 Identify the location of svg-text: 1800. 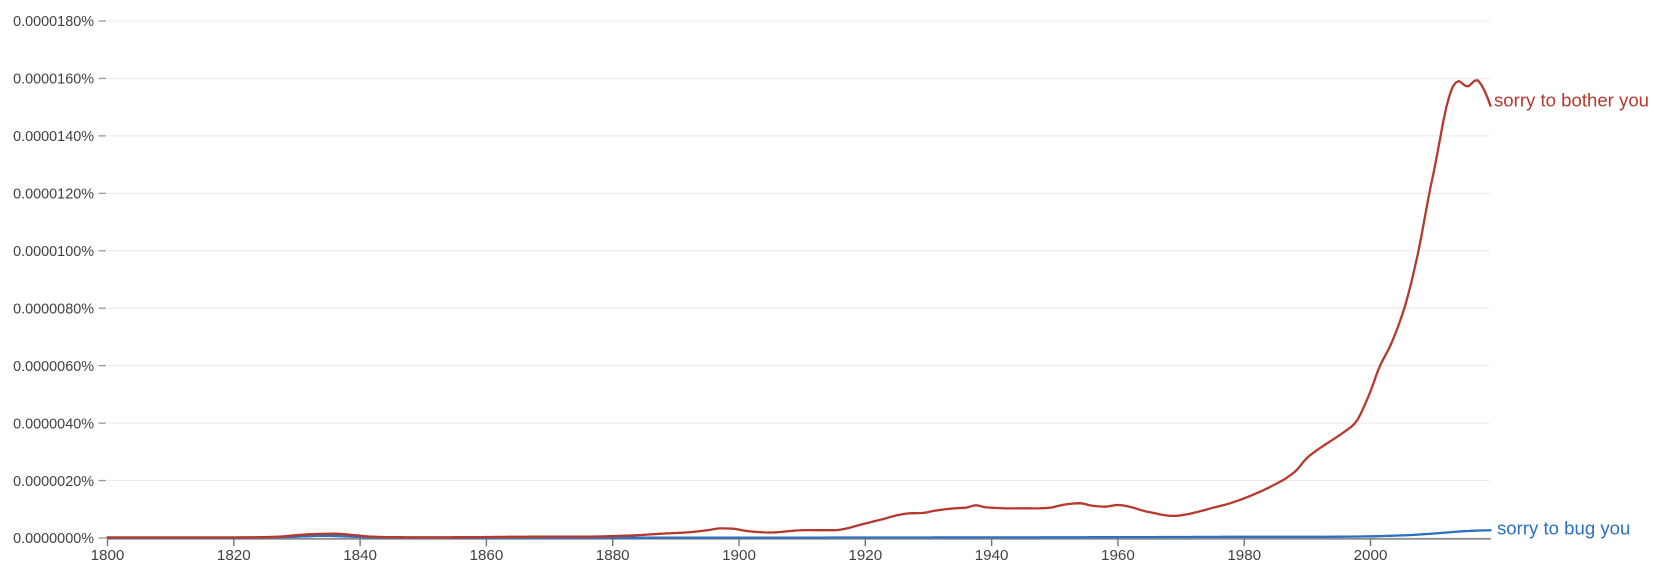
(108, 555).